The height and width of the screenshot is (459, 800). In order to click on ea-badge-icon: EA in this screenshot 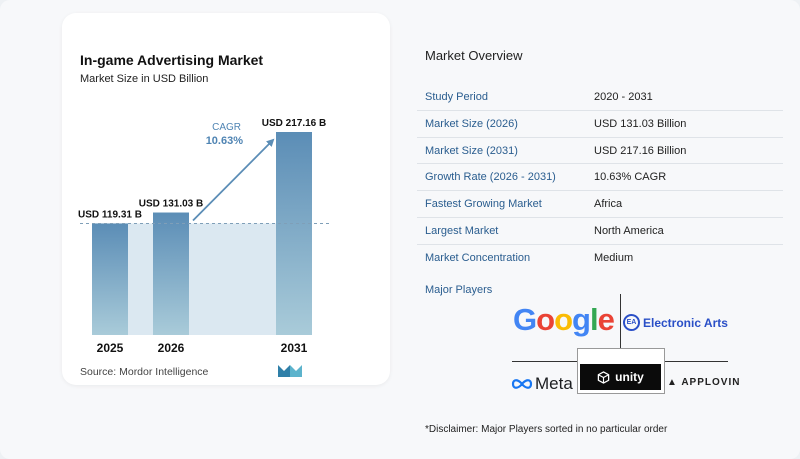, I will do `click(631, 322)`.